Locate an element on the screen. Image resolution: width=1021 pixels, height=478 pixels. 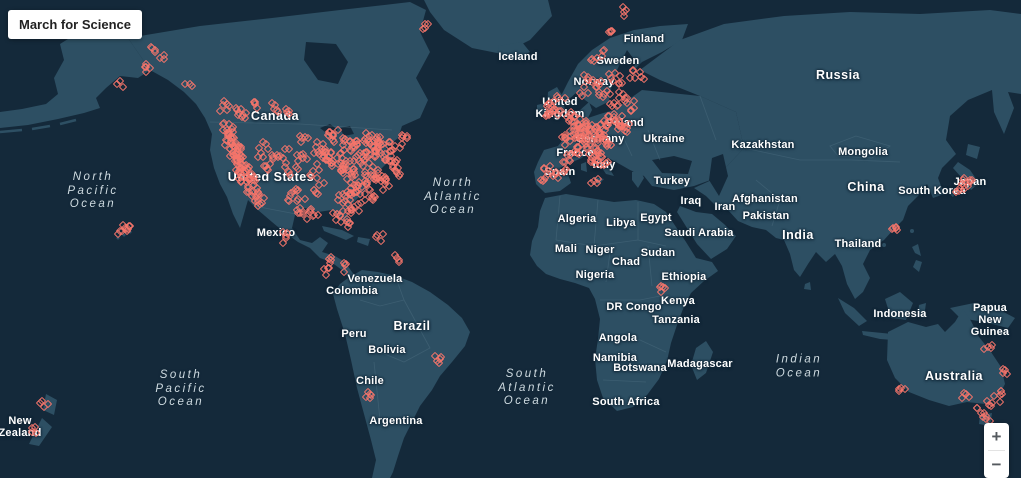
zoom-control: + − is located at coordinates (996, 450).